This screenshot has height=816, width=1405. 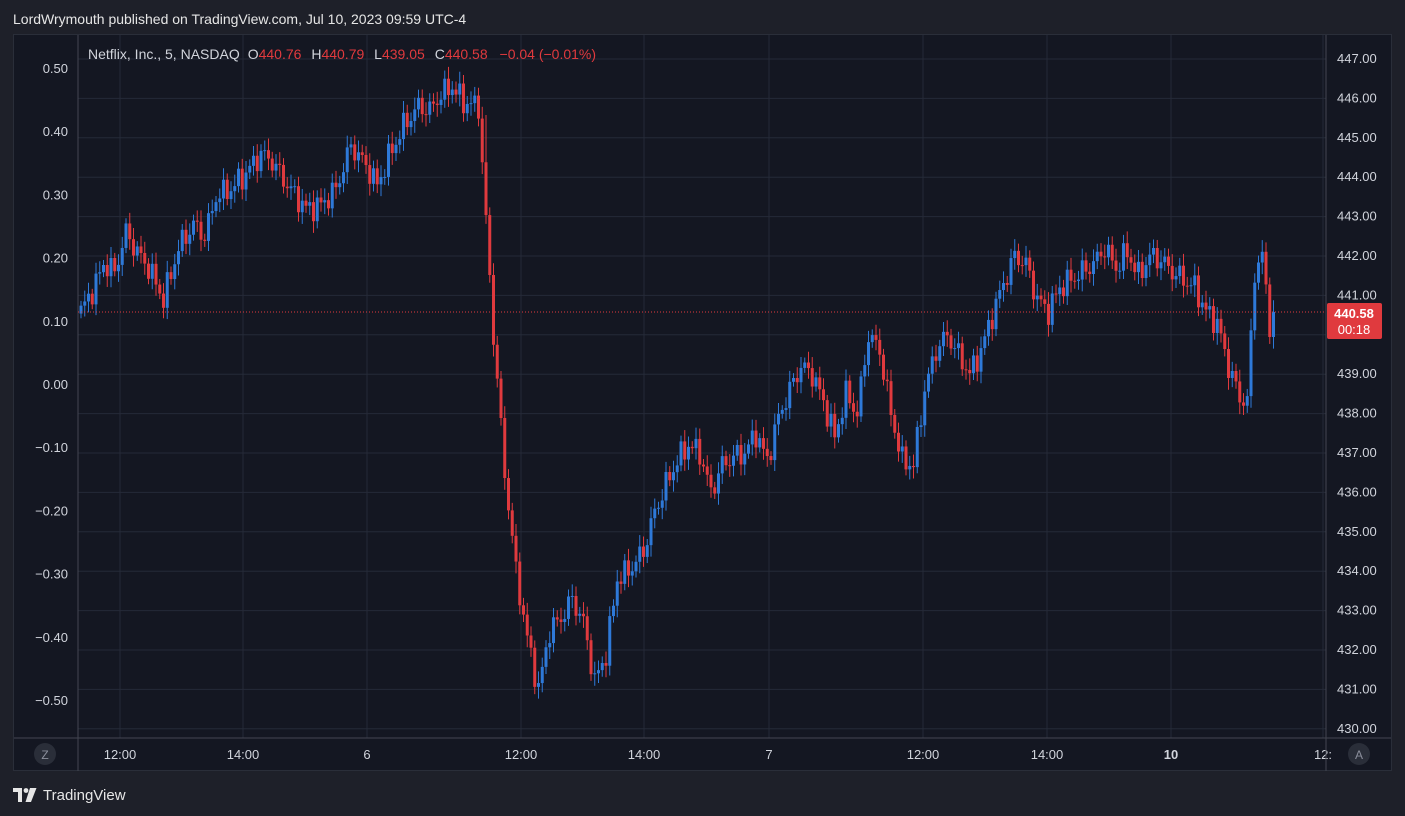 I want to click on pct-tick-label: −0.20, so click(x=51, y=510).